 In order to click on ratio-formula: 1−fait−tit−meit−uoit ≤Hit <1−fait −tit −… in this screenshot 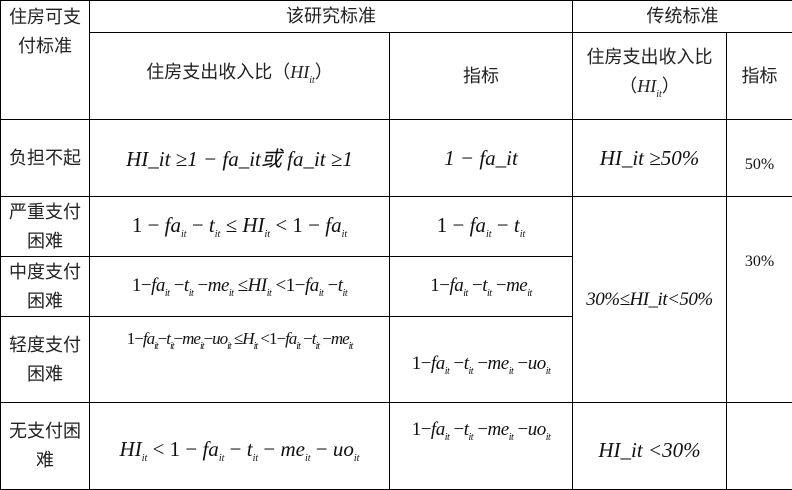, I will do `click(240, 360)`.